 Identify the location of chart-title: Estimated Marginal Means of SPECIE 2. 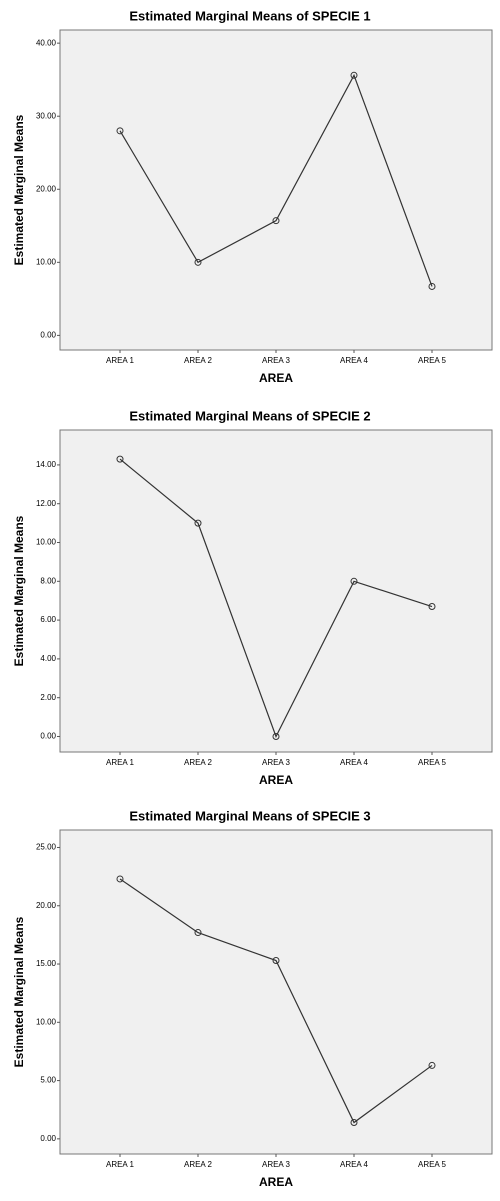
(249, 415).